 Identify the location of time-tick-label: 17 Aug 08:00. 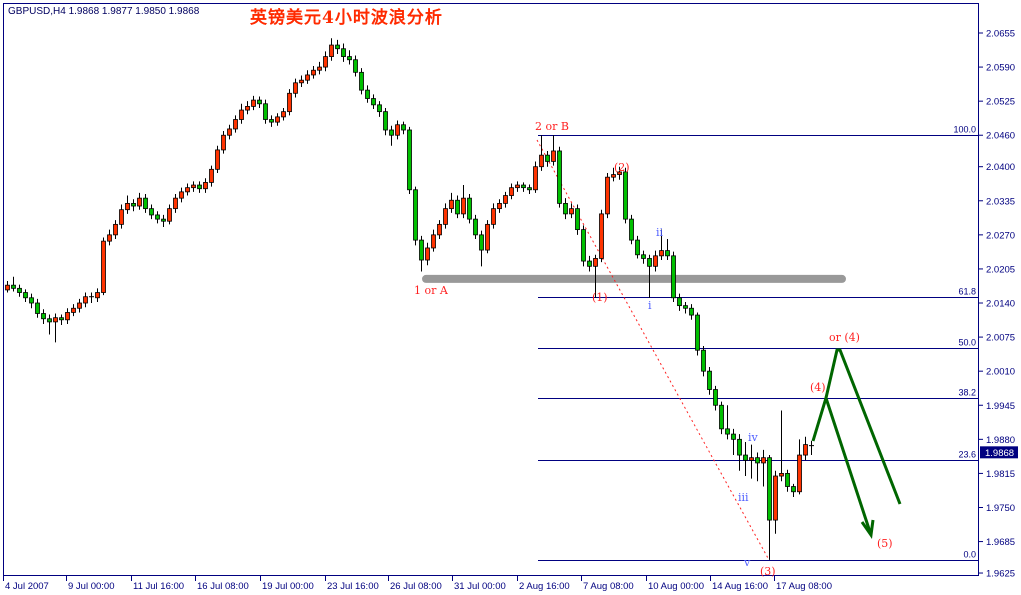
(804, 586).